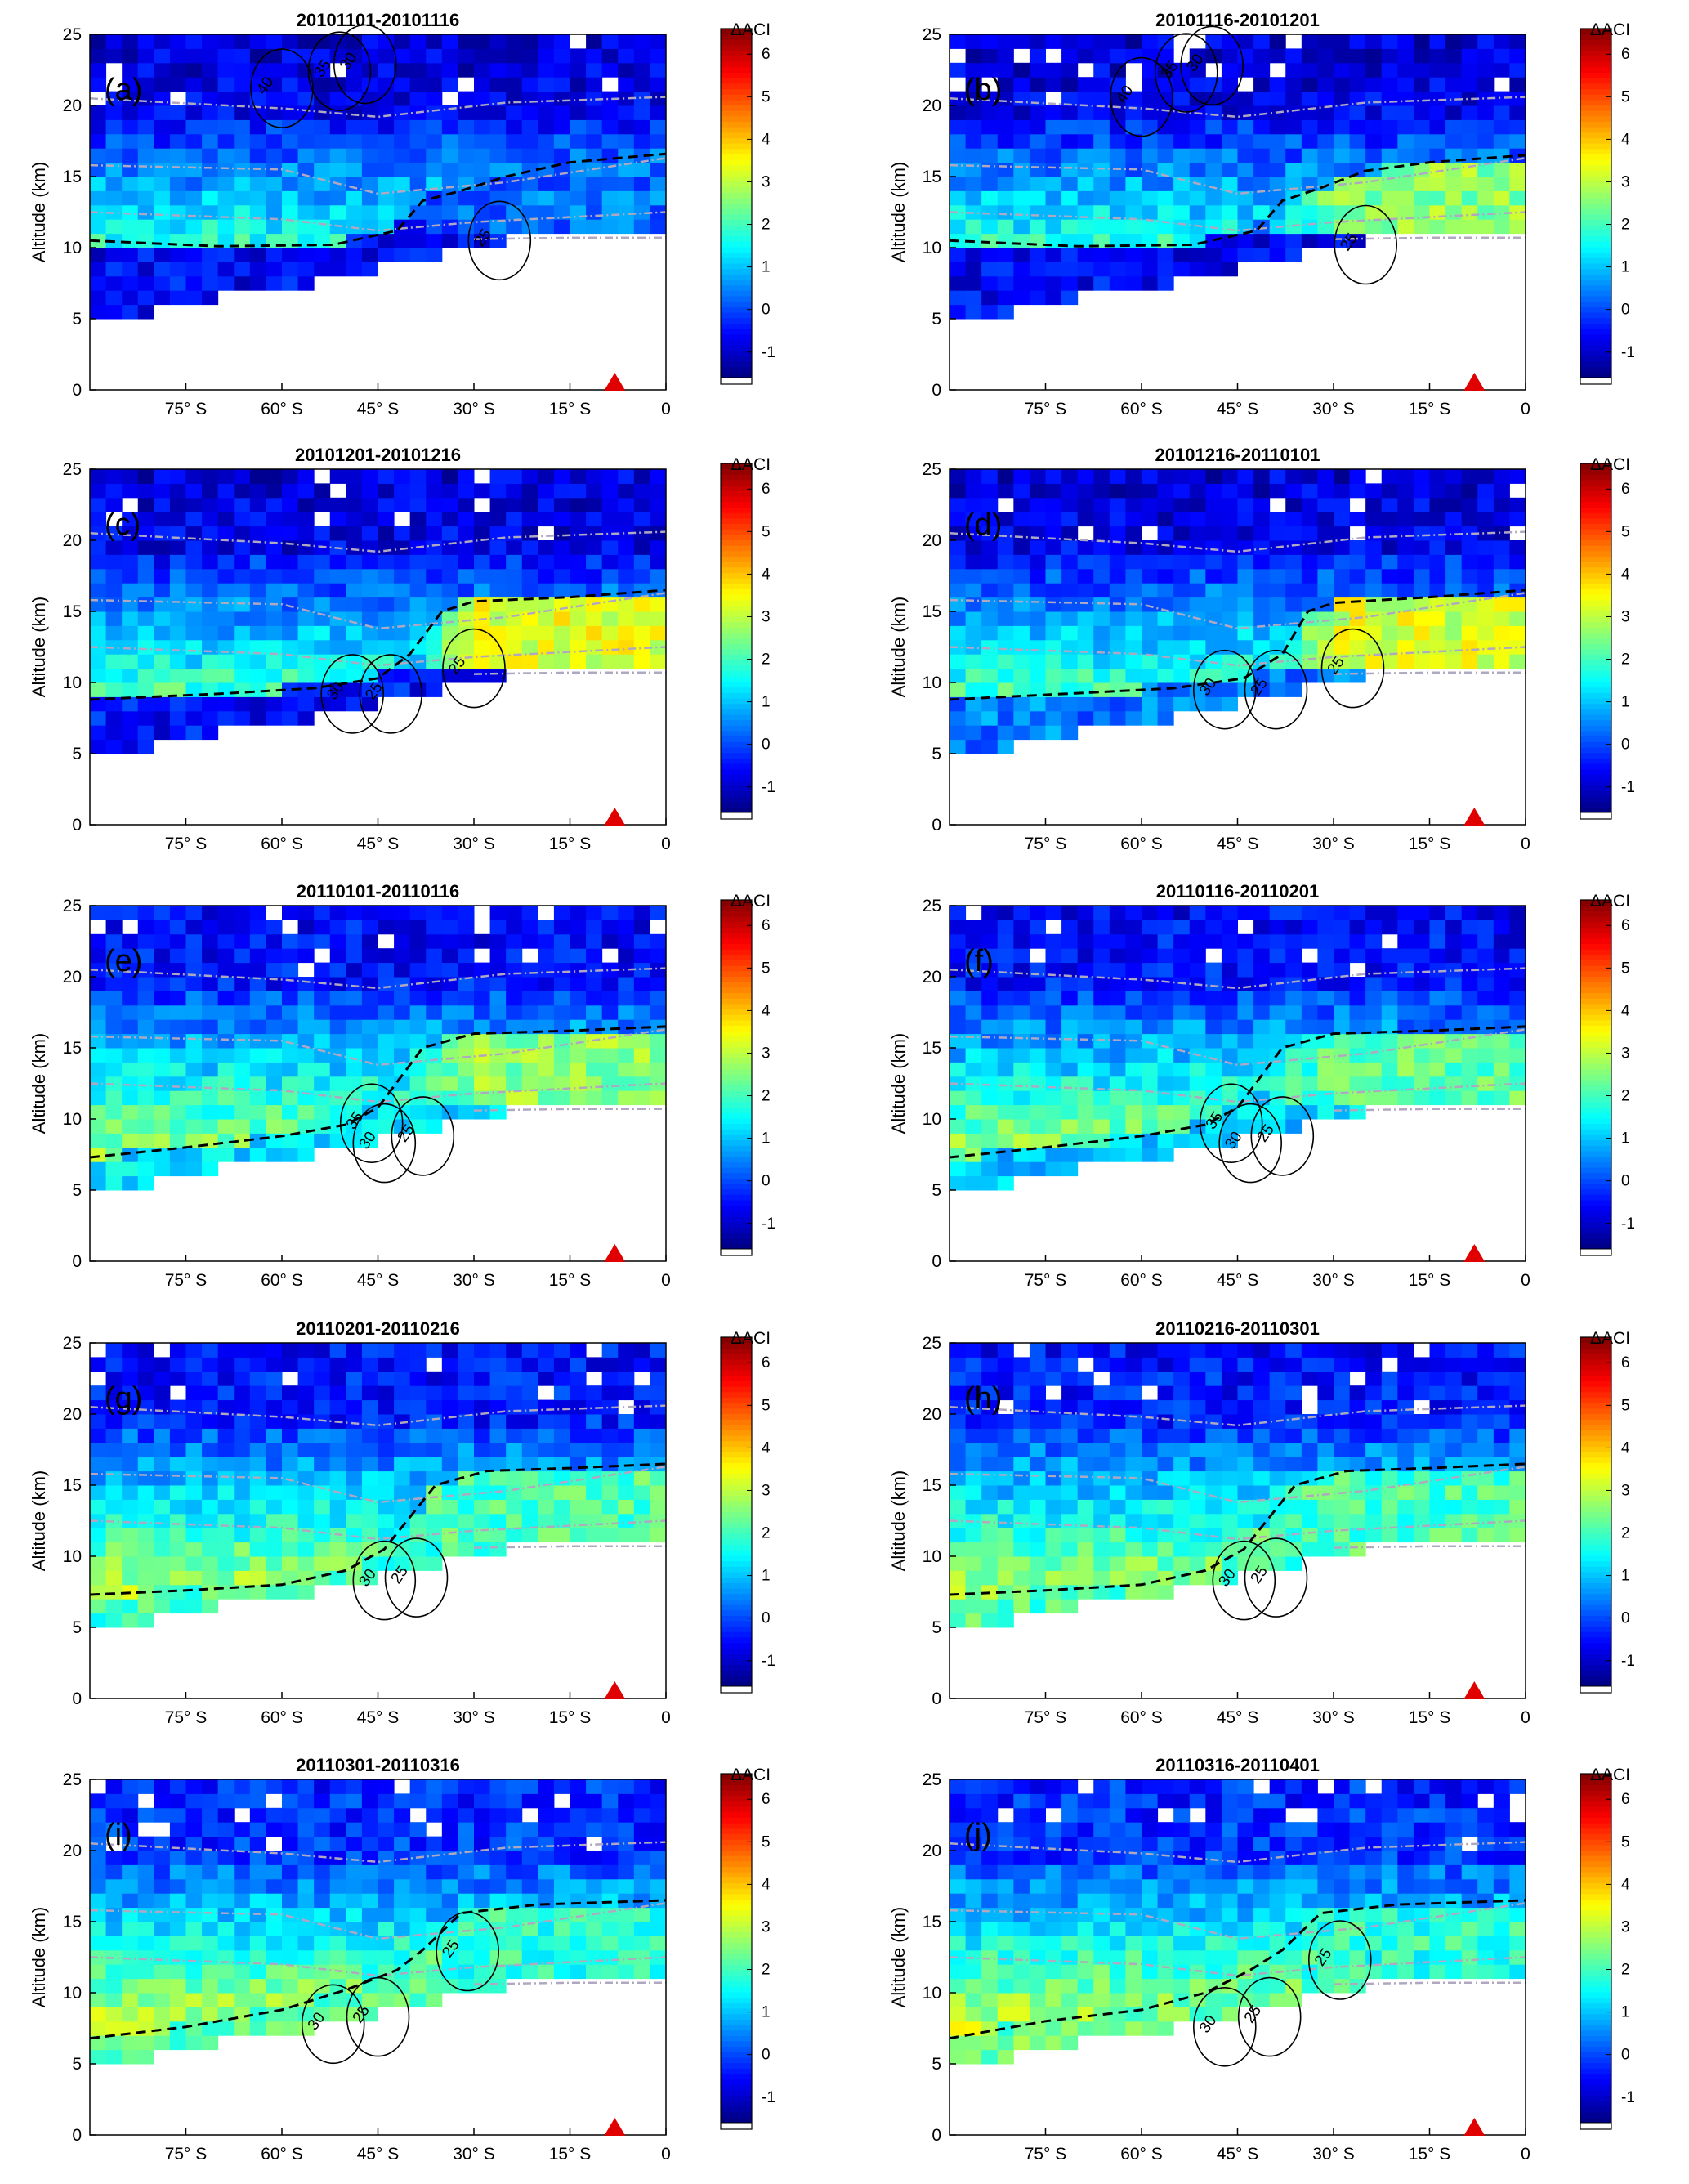 The height and width of the screenshot is (2184, 1689). What do you see at coordinates (1596, 641) in the screenshot?
I see `colorbar-frame` at bounding box center [1596, 641].